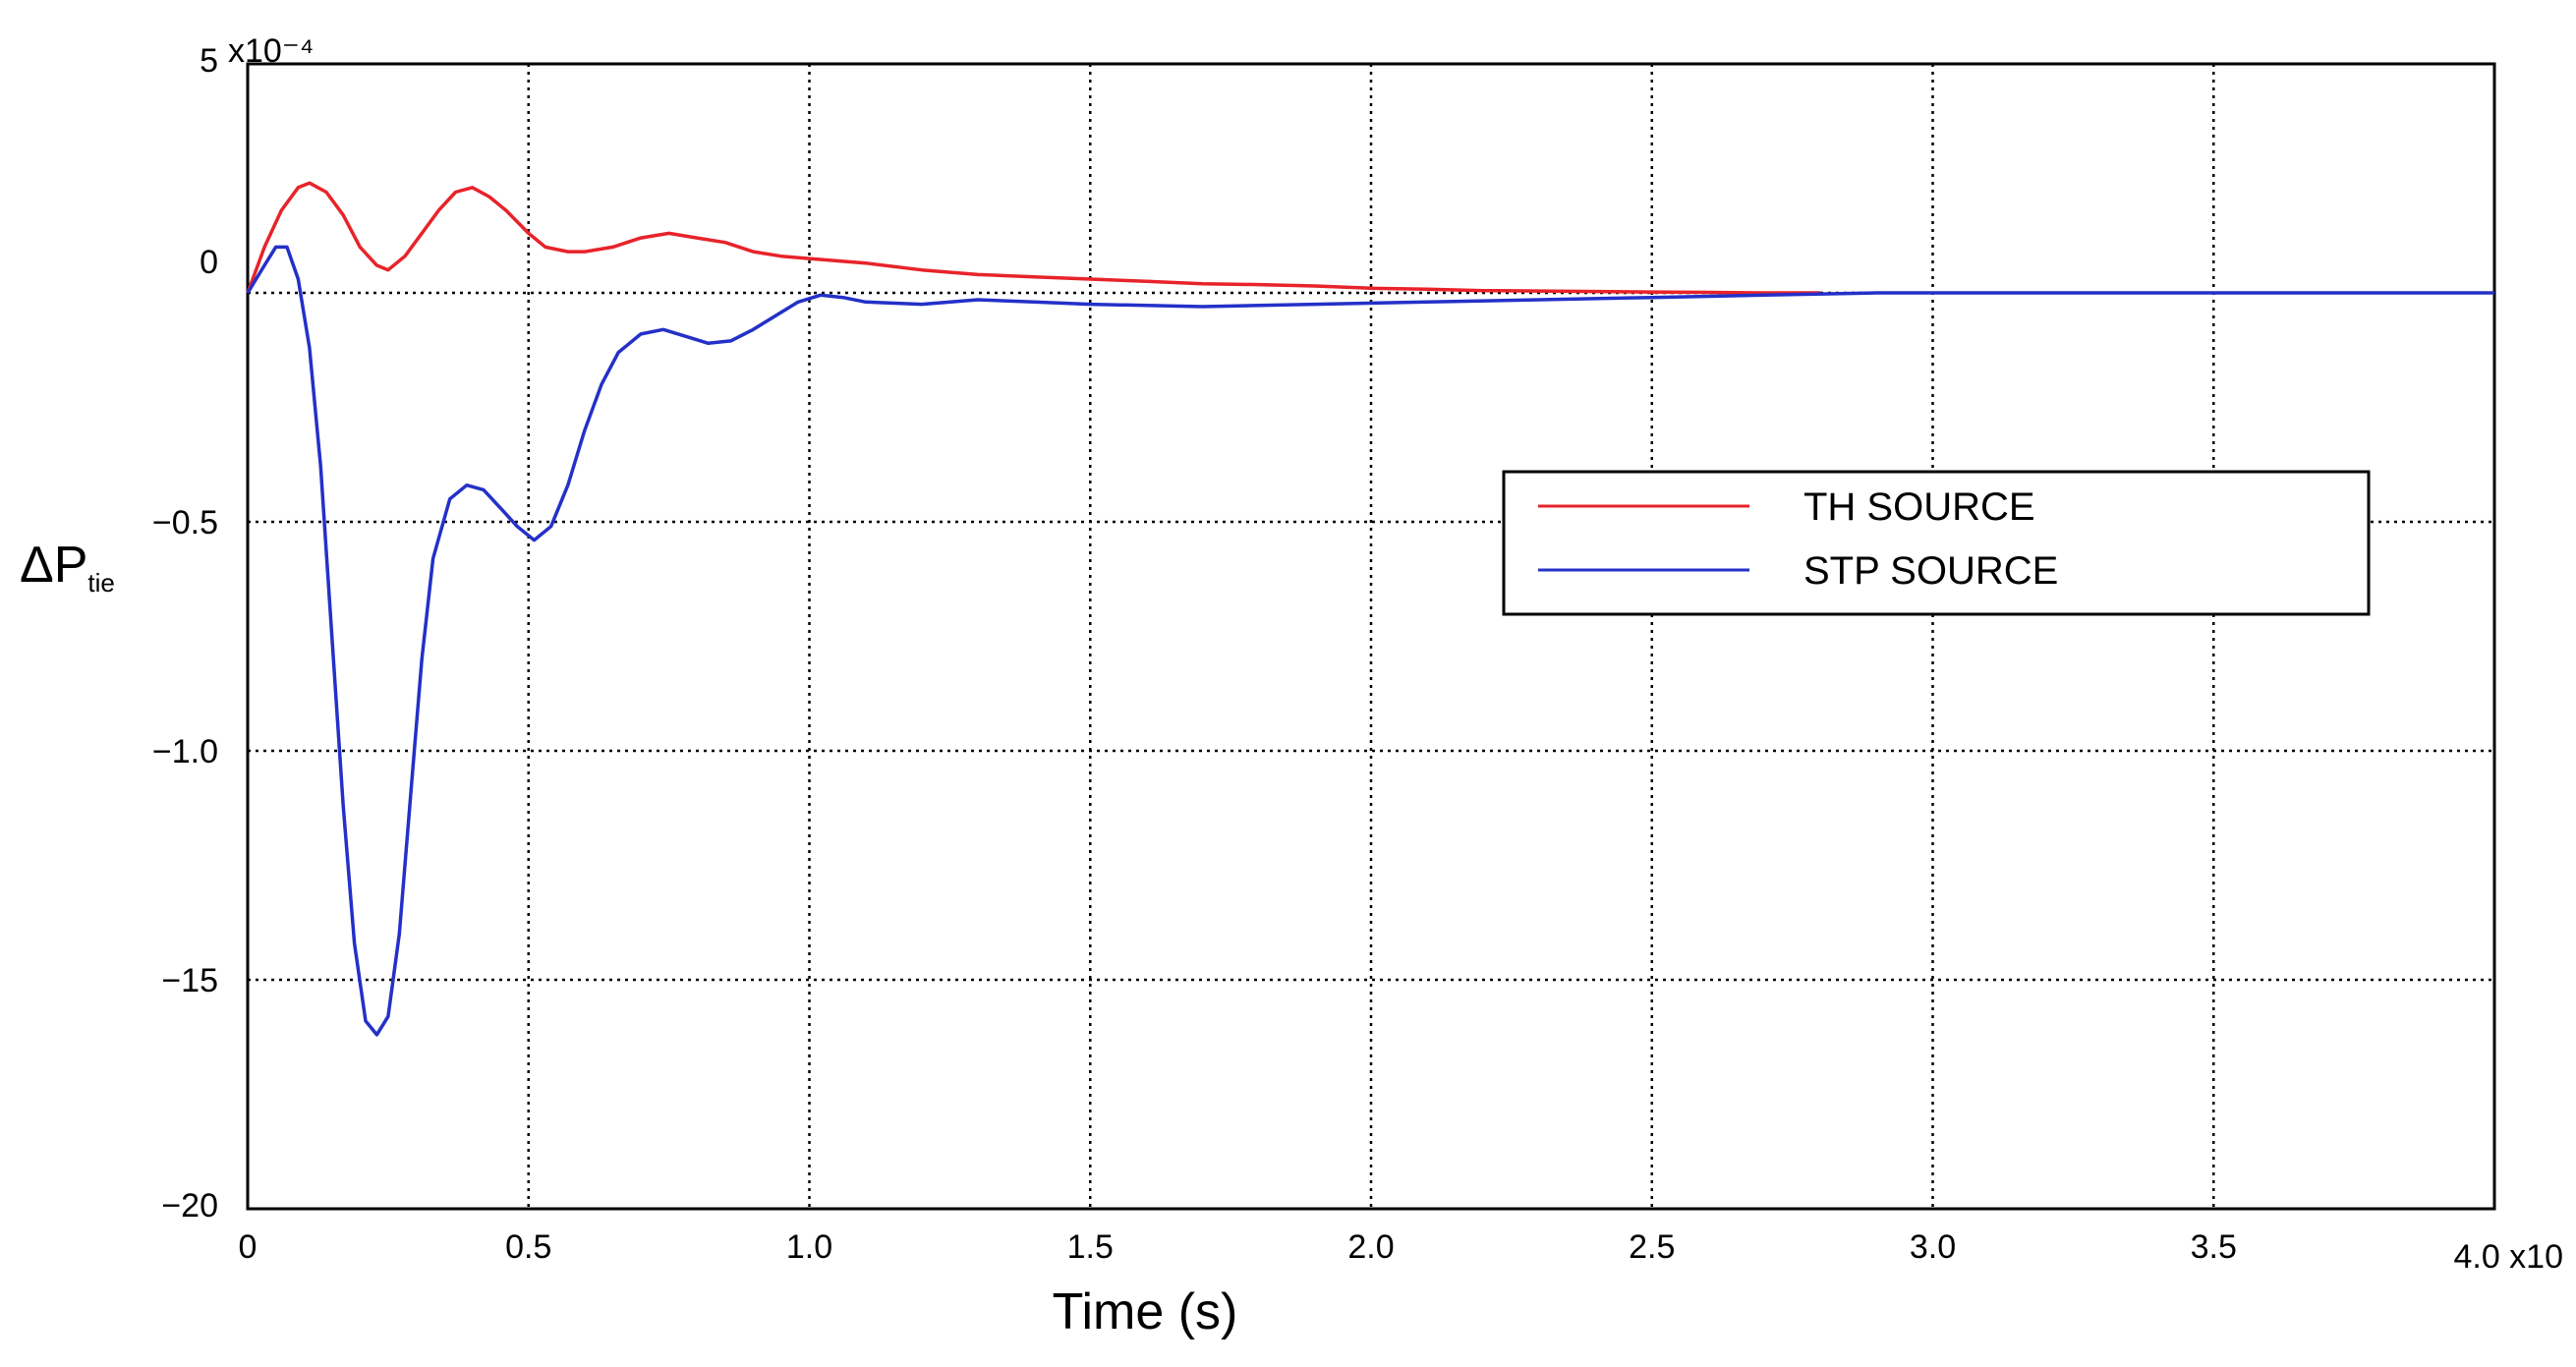  Describe the element at coordinates (1146, 1312) in the screenshot. I see `x-axis-title: Time (s)` at that location.